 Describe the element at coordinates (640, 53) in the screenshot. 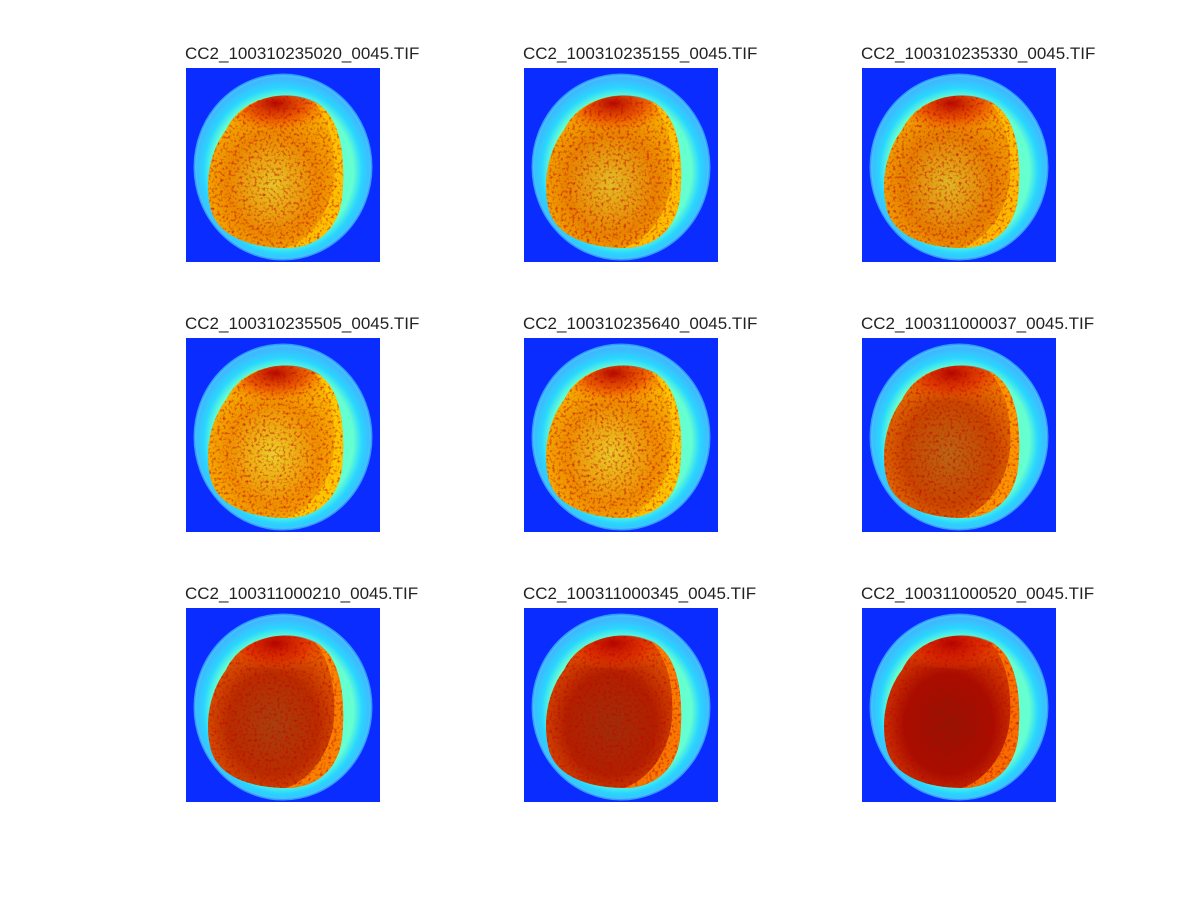

I see `panel-title: CC2_100310235155_0045.TIF` at that location.